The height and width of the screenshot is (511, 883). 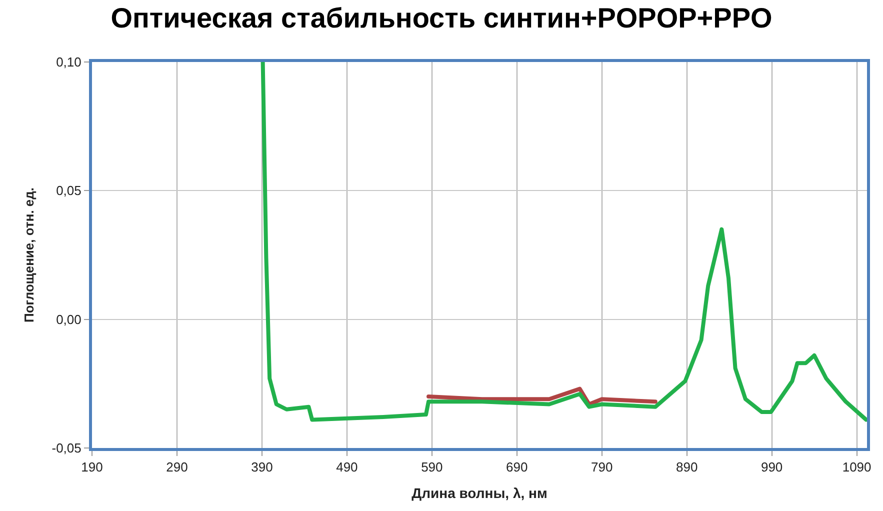 What do you see at coordinates (441, 18) in the screenshot?
I see `chart-title: Оптическая стабильность синтин+POPOP+PPO` at bounding box center [441, 18].